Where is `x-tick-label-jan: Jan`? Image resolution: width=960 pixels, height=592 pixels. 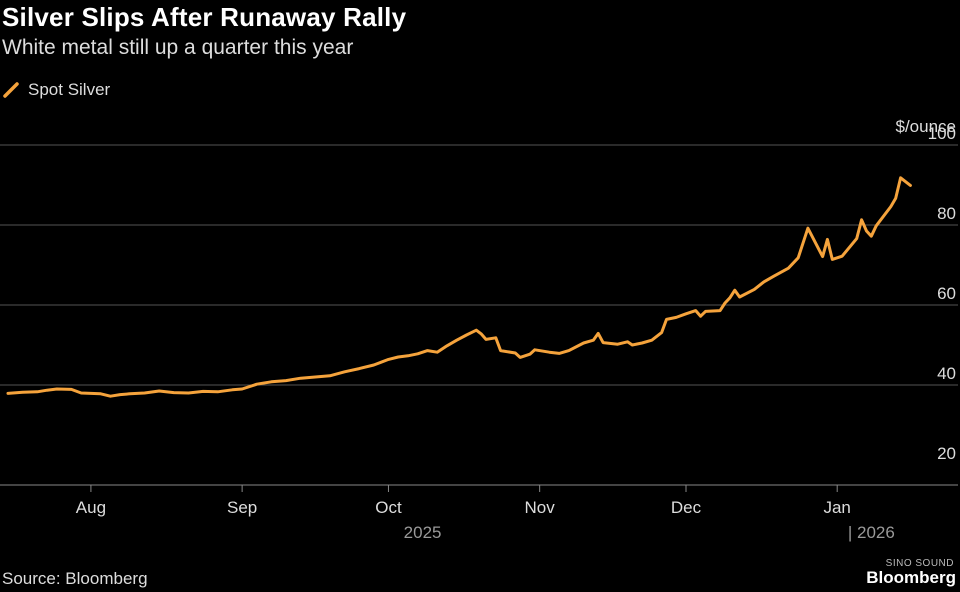
x-tick-label-jan: Jan is located at coordinates (836, 507).